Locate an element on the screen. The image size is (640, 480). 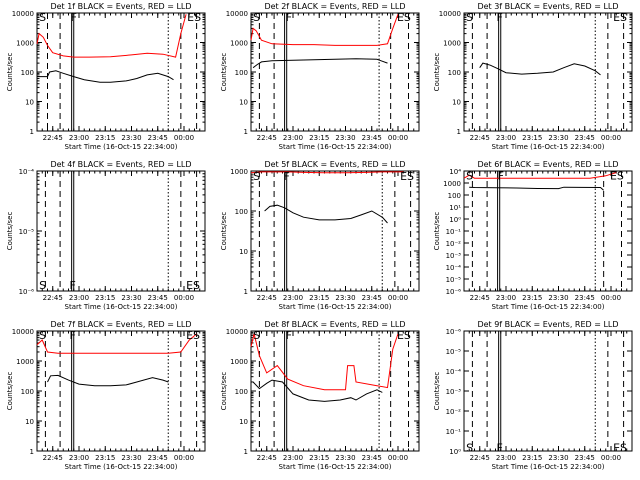
y-tick-label: 10⁴ is located at coordinates (455, 172).